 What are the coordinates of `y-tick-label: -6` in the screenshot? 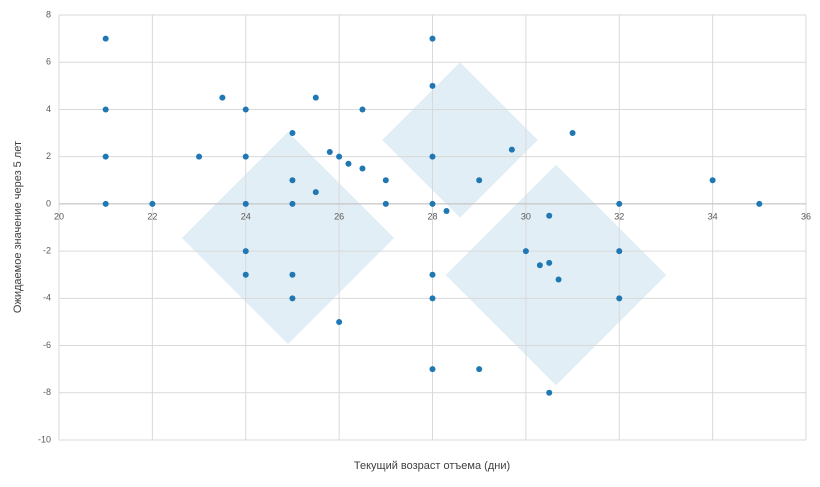 It's located at (47, 345).